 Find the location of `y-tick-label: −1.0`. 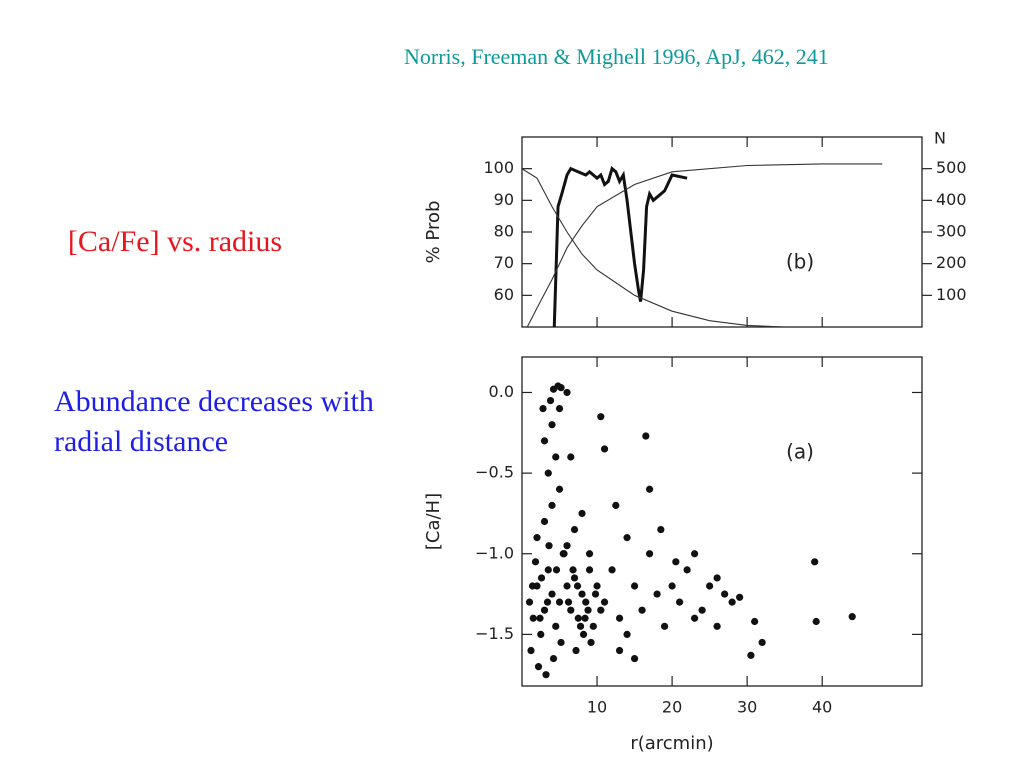

y-tick-label: −1.0 is located at coordinates (494, 552).